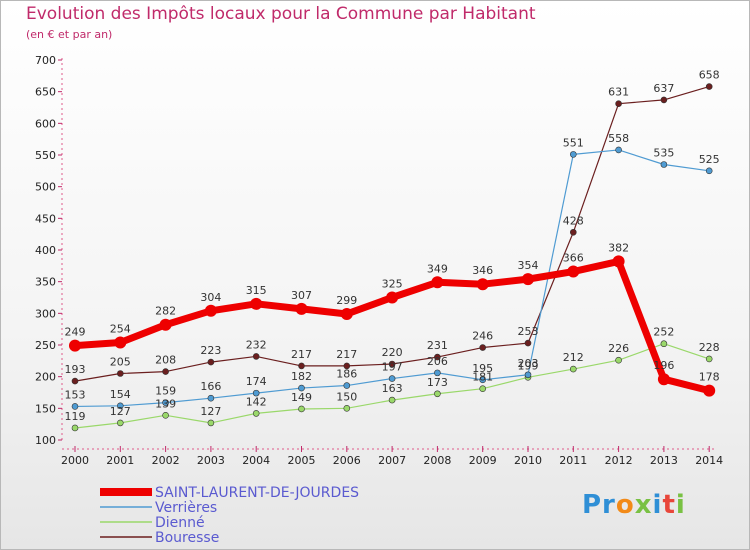 The height and width of the screenshot is (550, 750). What do you see at coordinates (45, 187) in the screenshot?
I see `y-tick-label: 500` at bounding box center [45, 187].